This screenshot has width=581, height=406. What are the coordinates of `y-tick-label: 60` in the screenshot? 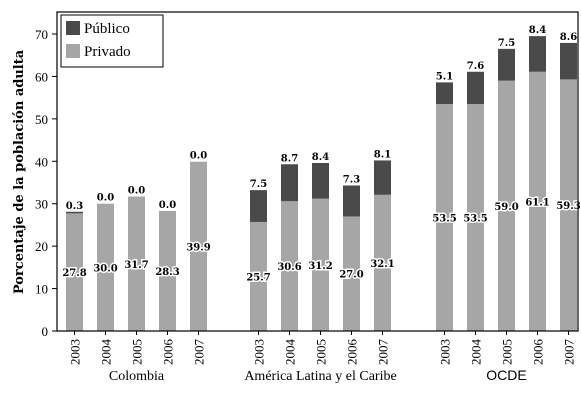 It's located at (41, 76).